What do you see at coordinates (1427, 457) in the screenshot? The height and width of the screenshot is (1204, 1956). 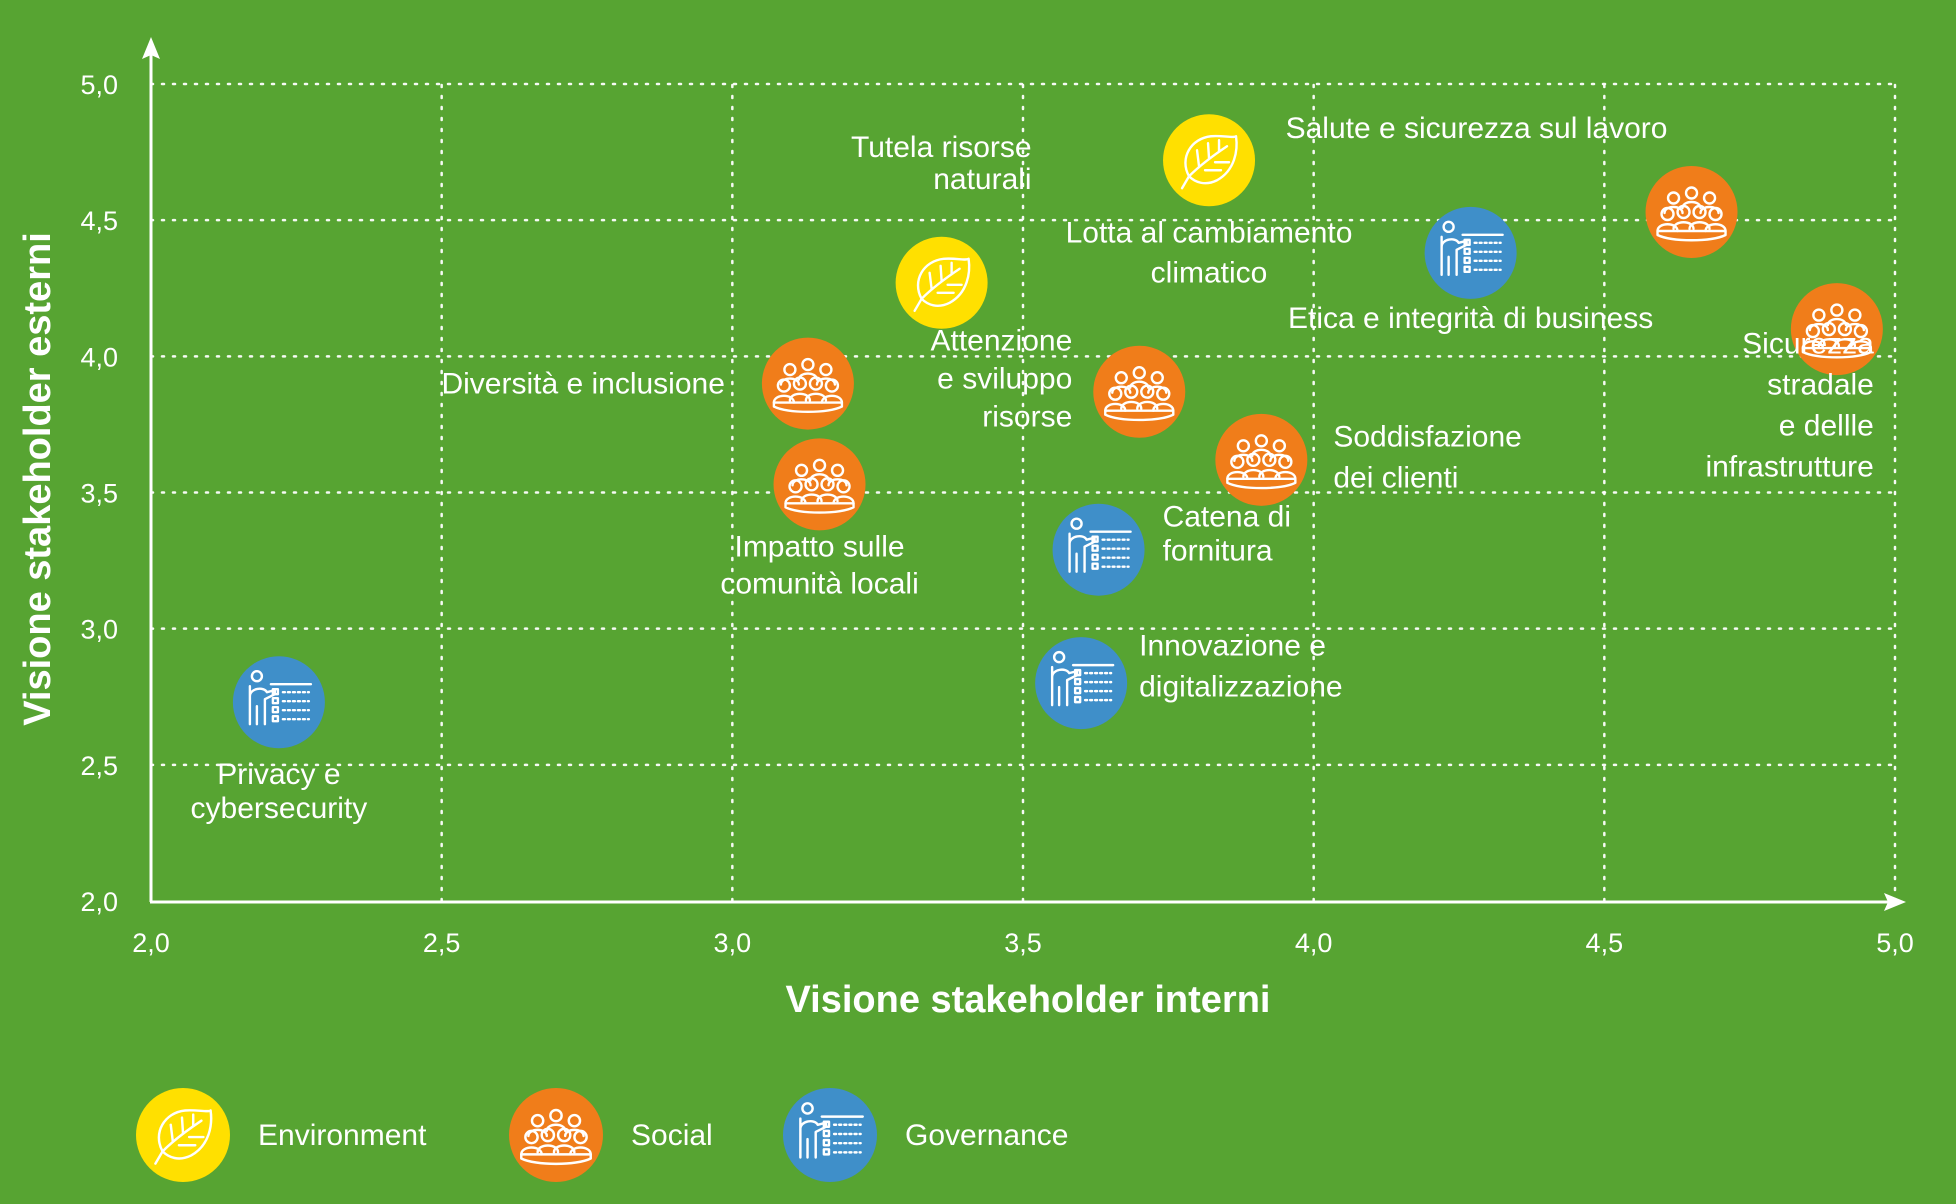 I see `point-label: Soddisfazione dei clienti` at bounding box center [1427, 457].